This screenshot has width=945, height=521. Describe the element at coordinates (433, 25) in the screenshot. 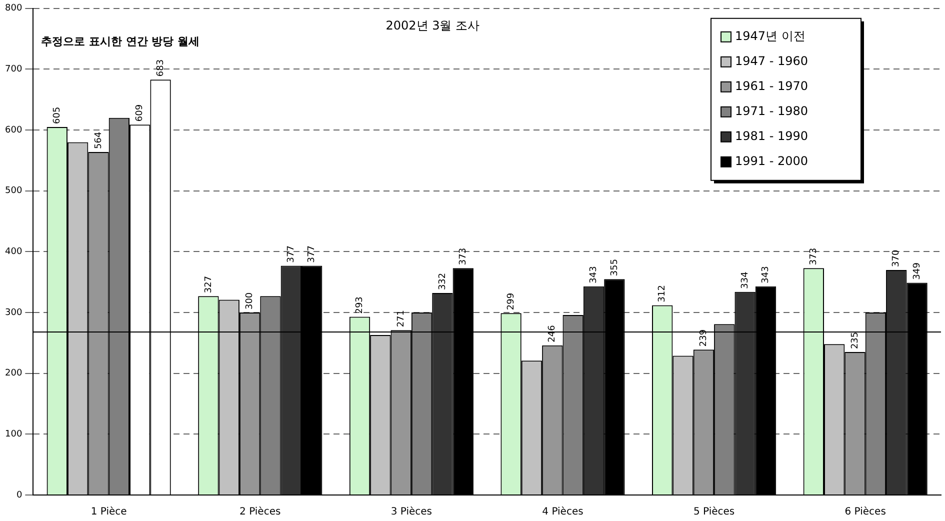

I see `text: 2002년 3월 조사` at that location.